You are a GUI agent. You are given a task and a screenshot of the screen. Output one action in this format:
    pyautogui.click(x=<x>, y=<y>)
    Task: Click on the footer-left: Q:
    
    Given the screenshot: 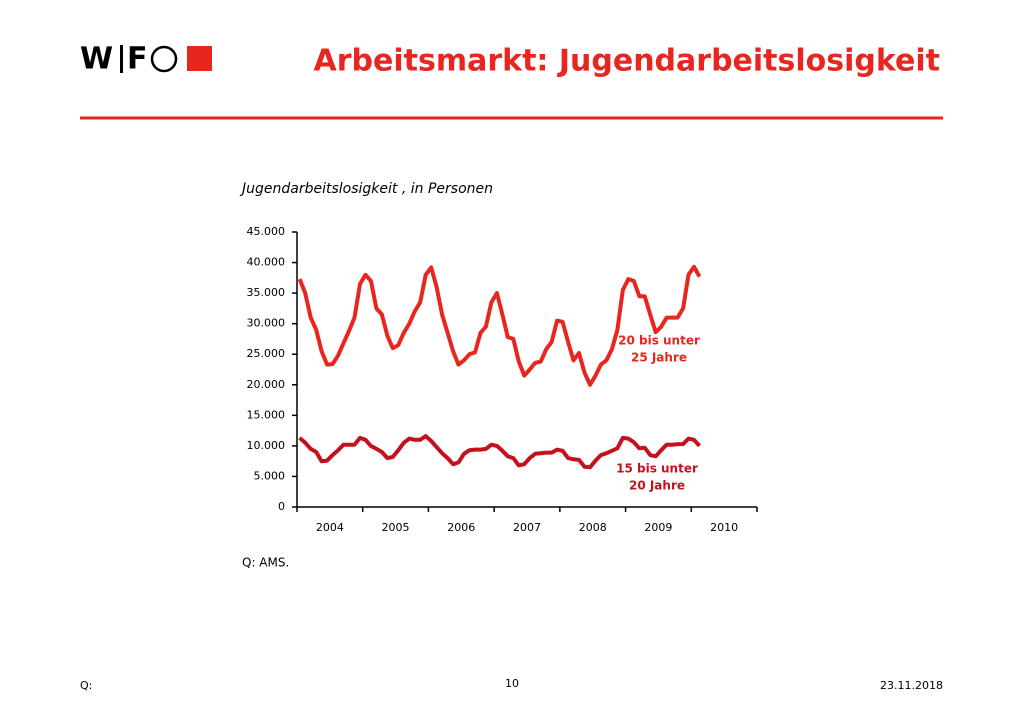 What is the action you would take?
    pyautogui.click(x=86, y=685)
    